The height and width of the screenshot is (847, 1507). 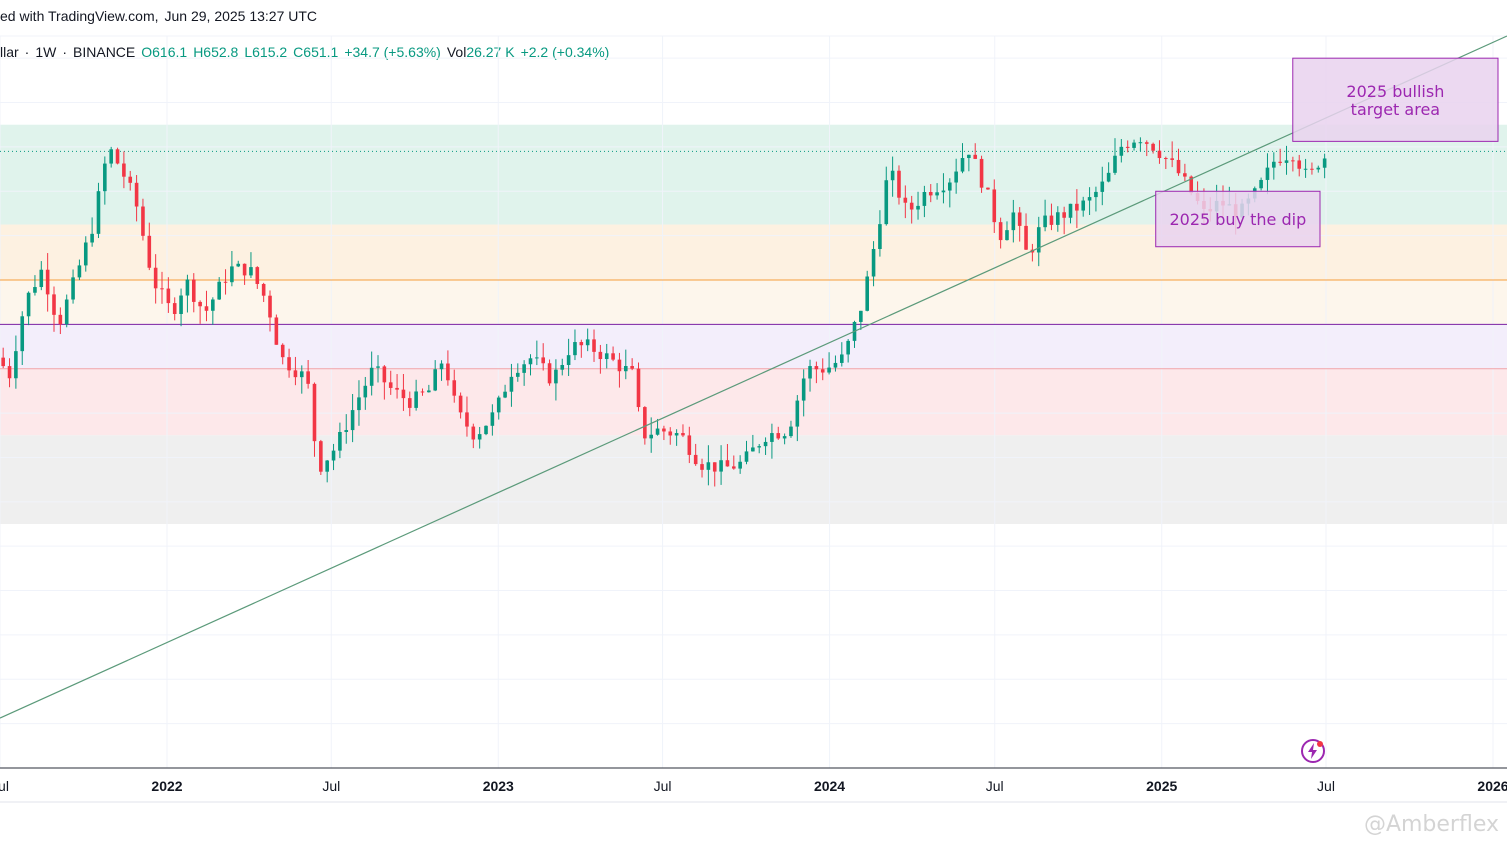 I want to click on watermark: @Amberflex, so click(x=1431, y=824).